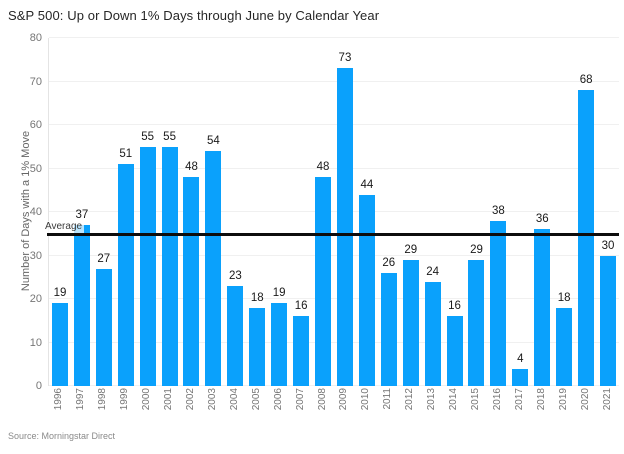 The width and height of the screenshot is (624, 454). Describe the element at coordinates (585, 408) in the screenshot. I see `x-tick-slot-2020: 2020` at that location.